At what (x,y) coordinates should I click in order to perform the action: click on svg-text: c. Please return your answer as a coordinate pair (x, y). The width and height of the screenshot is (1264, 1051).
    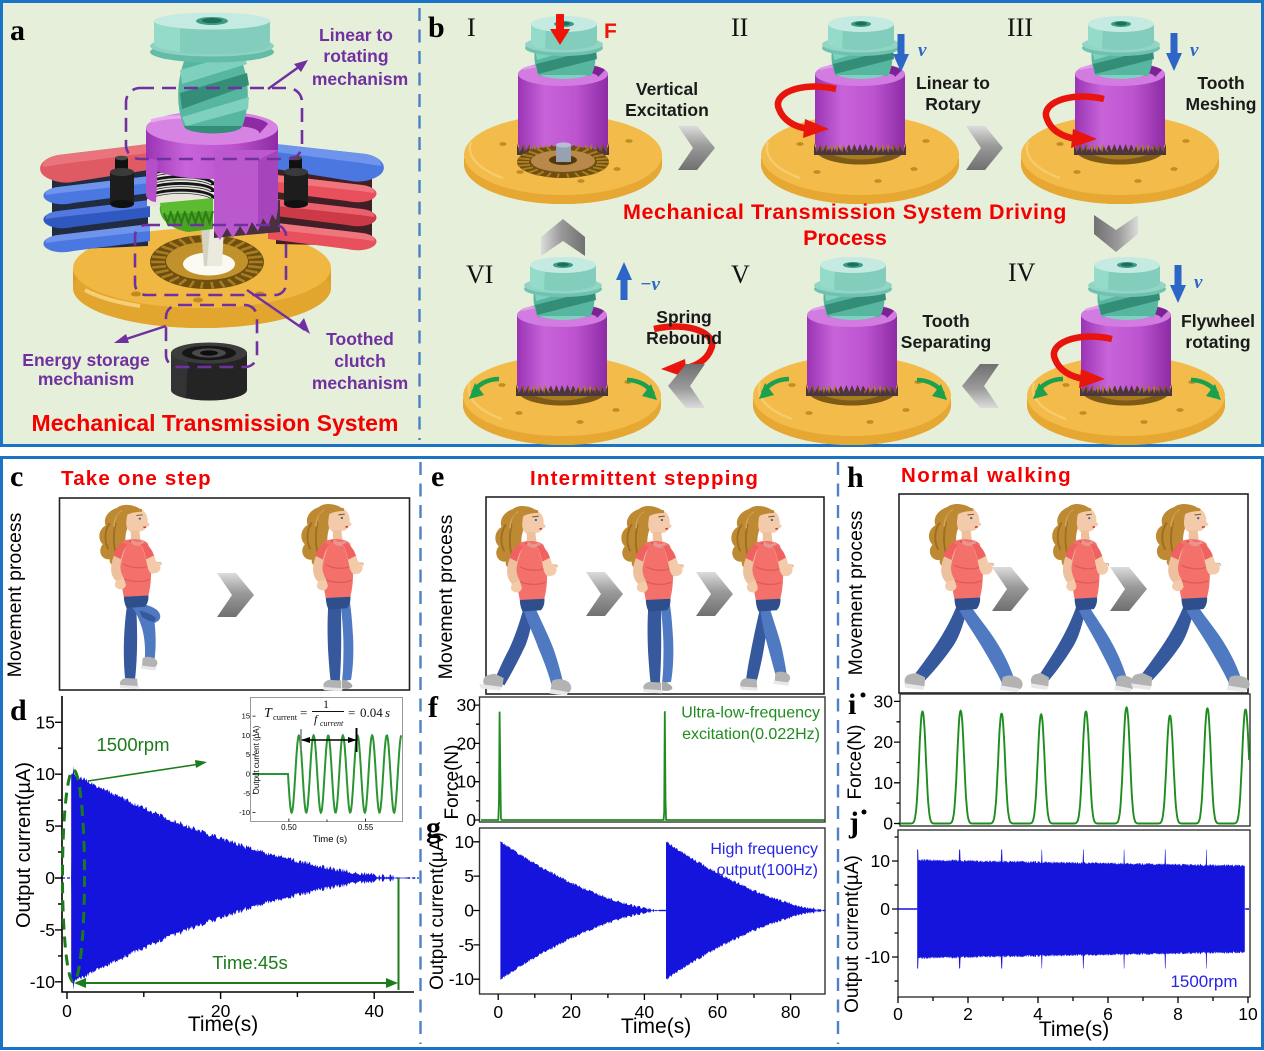
    Looking at the image, I should click on (16, 476).